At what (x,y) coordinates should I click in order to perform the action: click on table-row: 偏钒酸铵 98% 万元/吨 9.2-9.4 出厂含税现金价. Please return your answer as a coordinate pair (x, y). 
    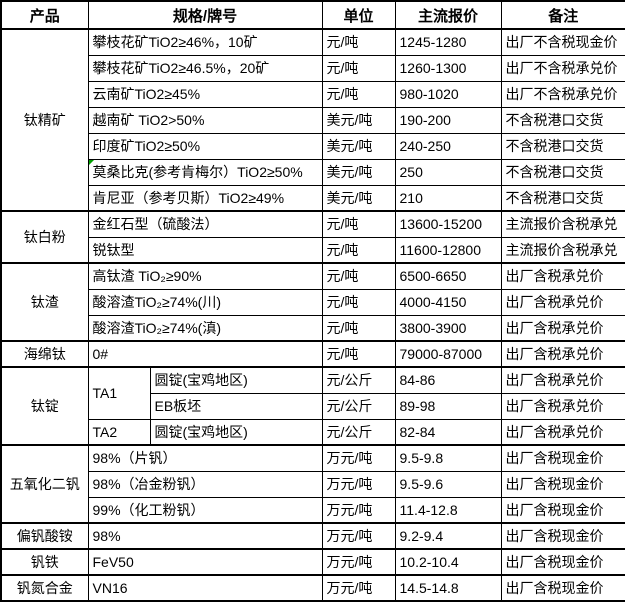
    Looking at the image, I should click on (312, 536).